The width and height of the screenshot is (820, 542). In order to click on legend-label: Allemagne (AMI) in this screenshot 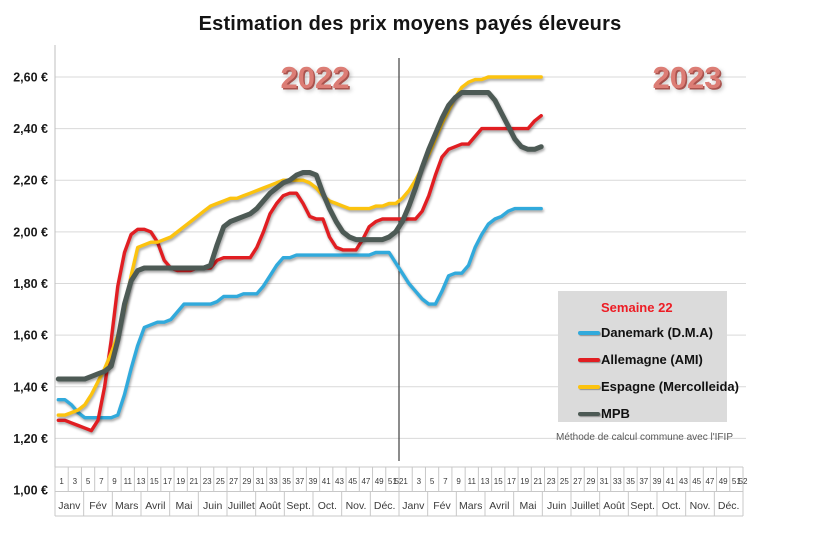, I will do `click(652, 359)`.